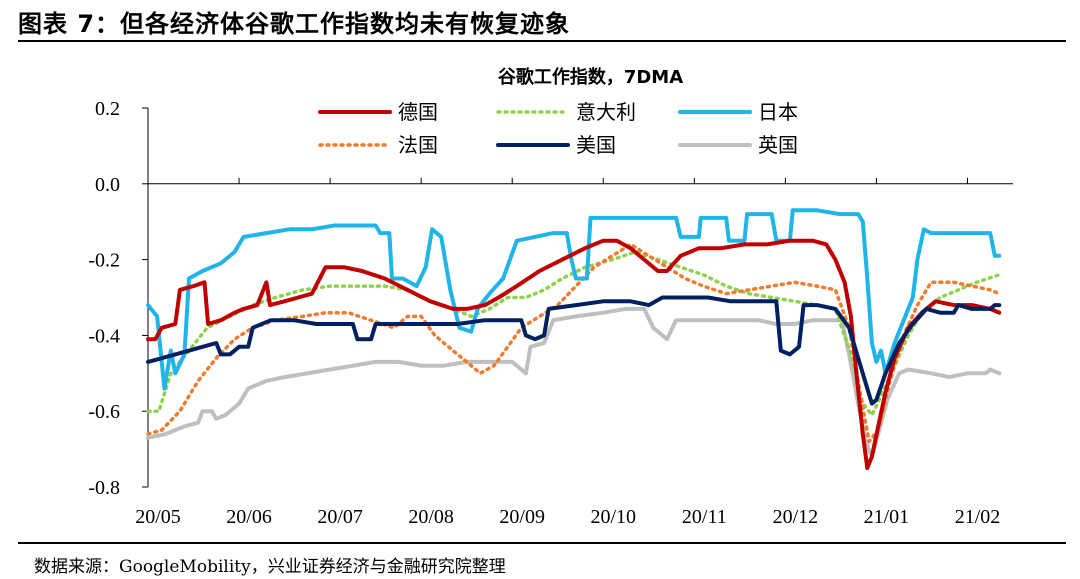 This screenshot has height=579, width=1080. What do you see at coordinates (158, 517) in the screenshot?
I see `x-tick-label: 20/05` at bounding box center [158, 517].